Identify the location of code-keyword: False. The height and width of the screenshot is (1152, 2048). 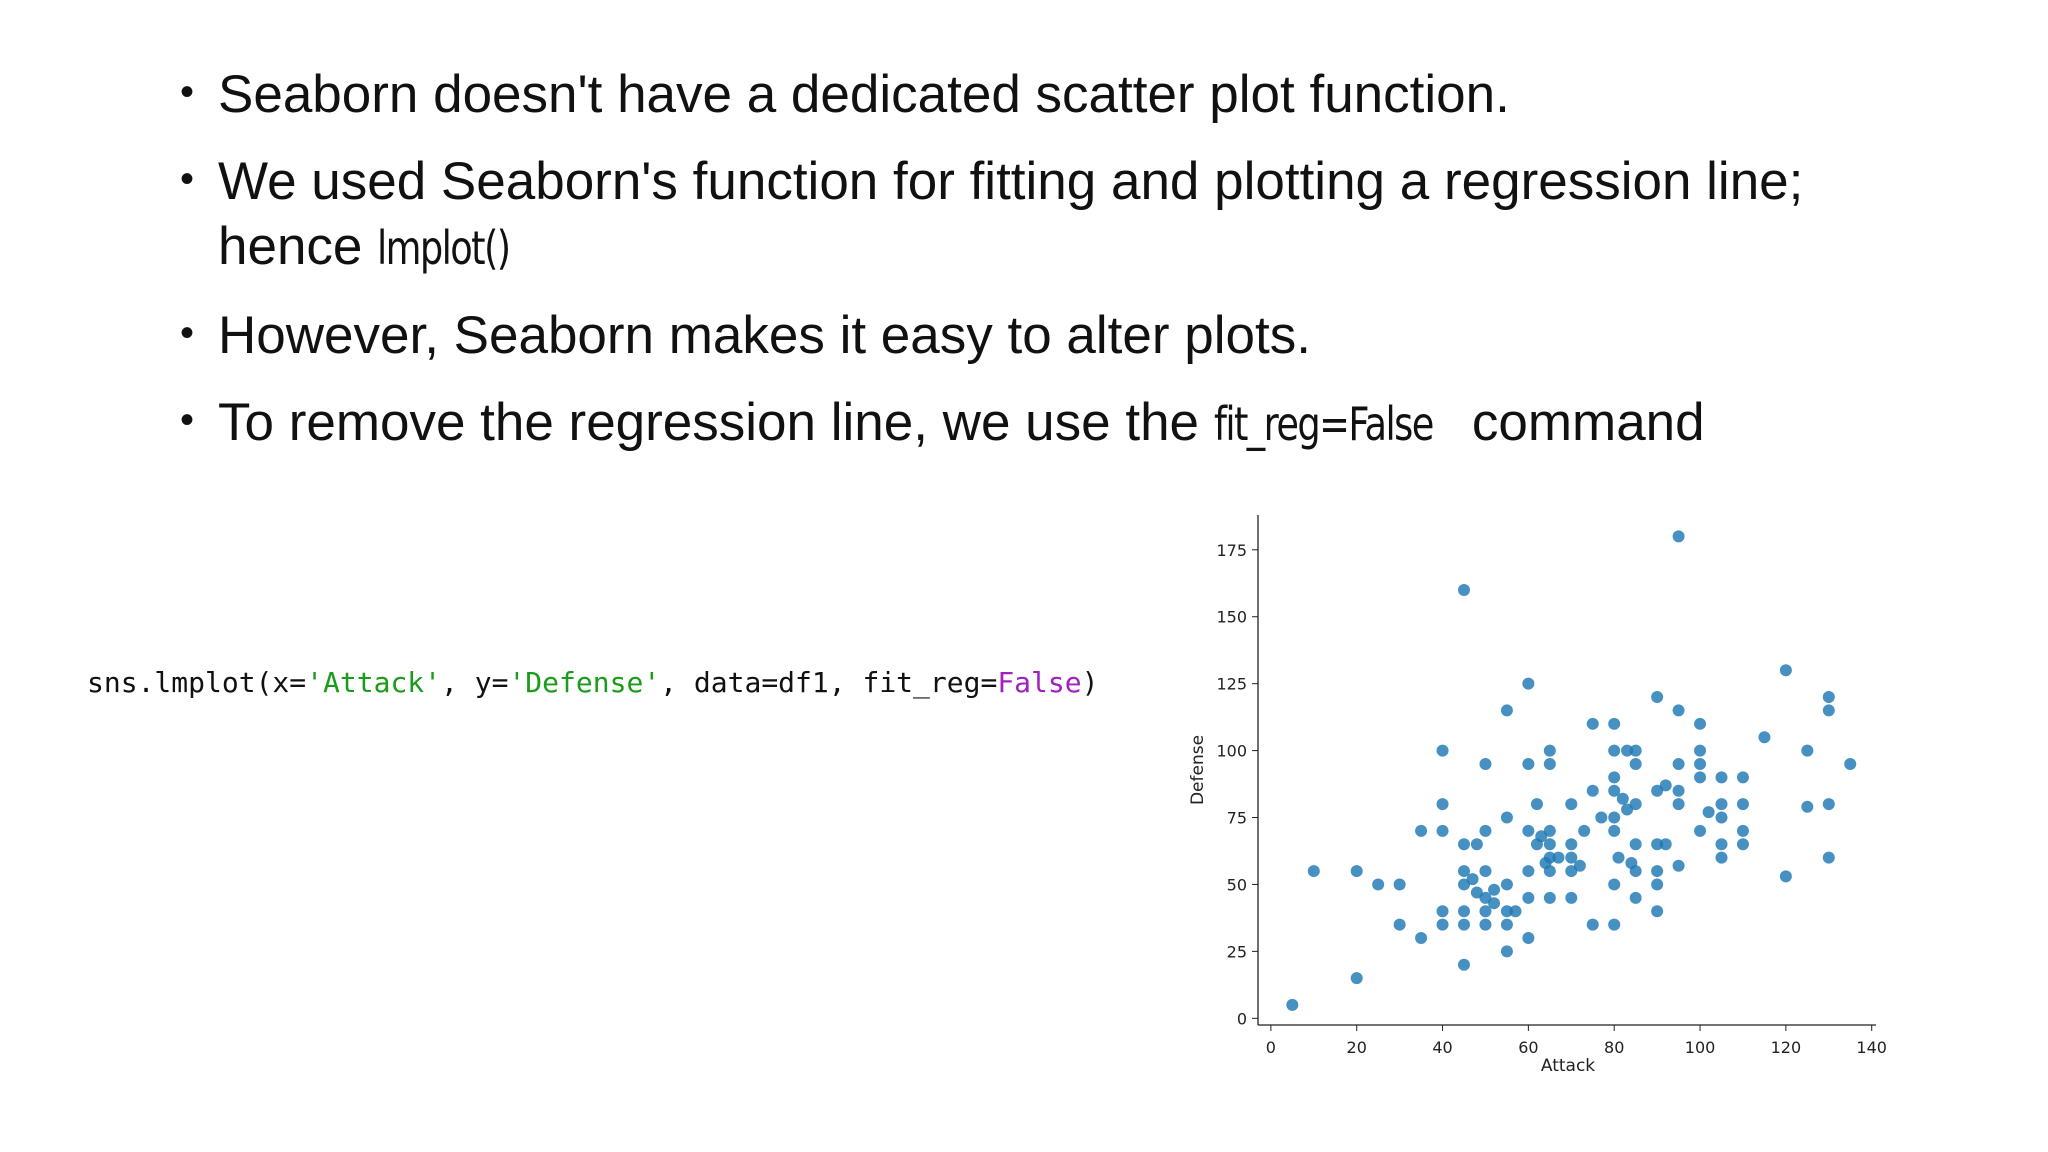
(1039, 682).